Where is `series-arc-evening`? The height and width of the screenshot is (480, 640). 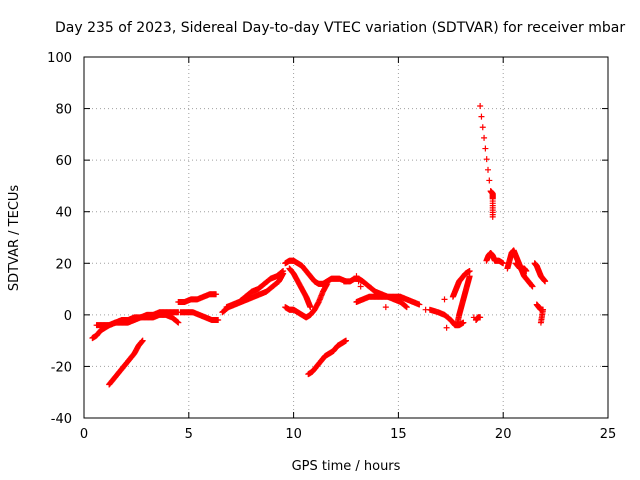 series-arc-evening is located at coordinates (495, 258).